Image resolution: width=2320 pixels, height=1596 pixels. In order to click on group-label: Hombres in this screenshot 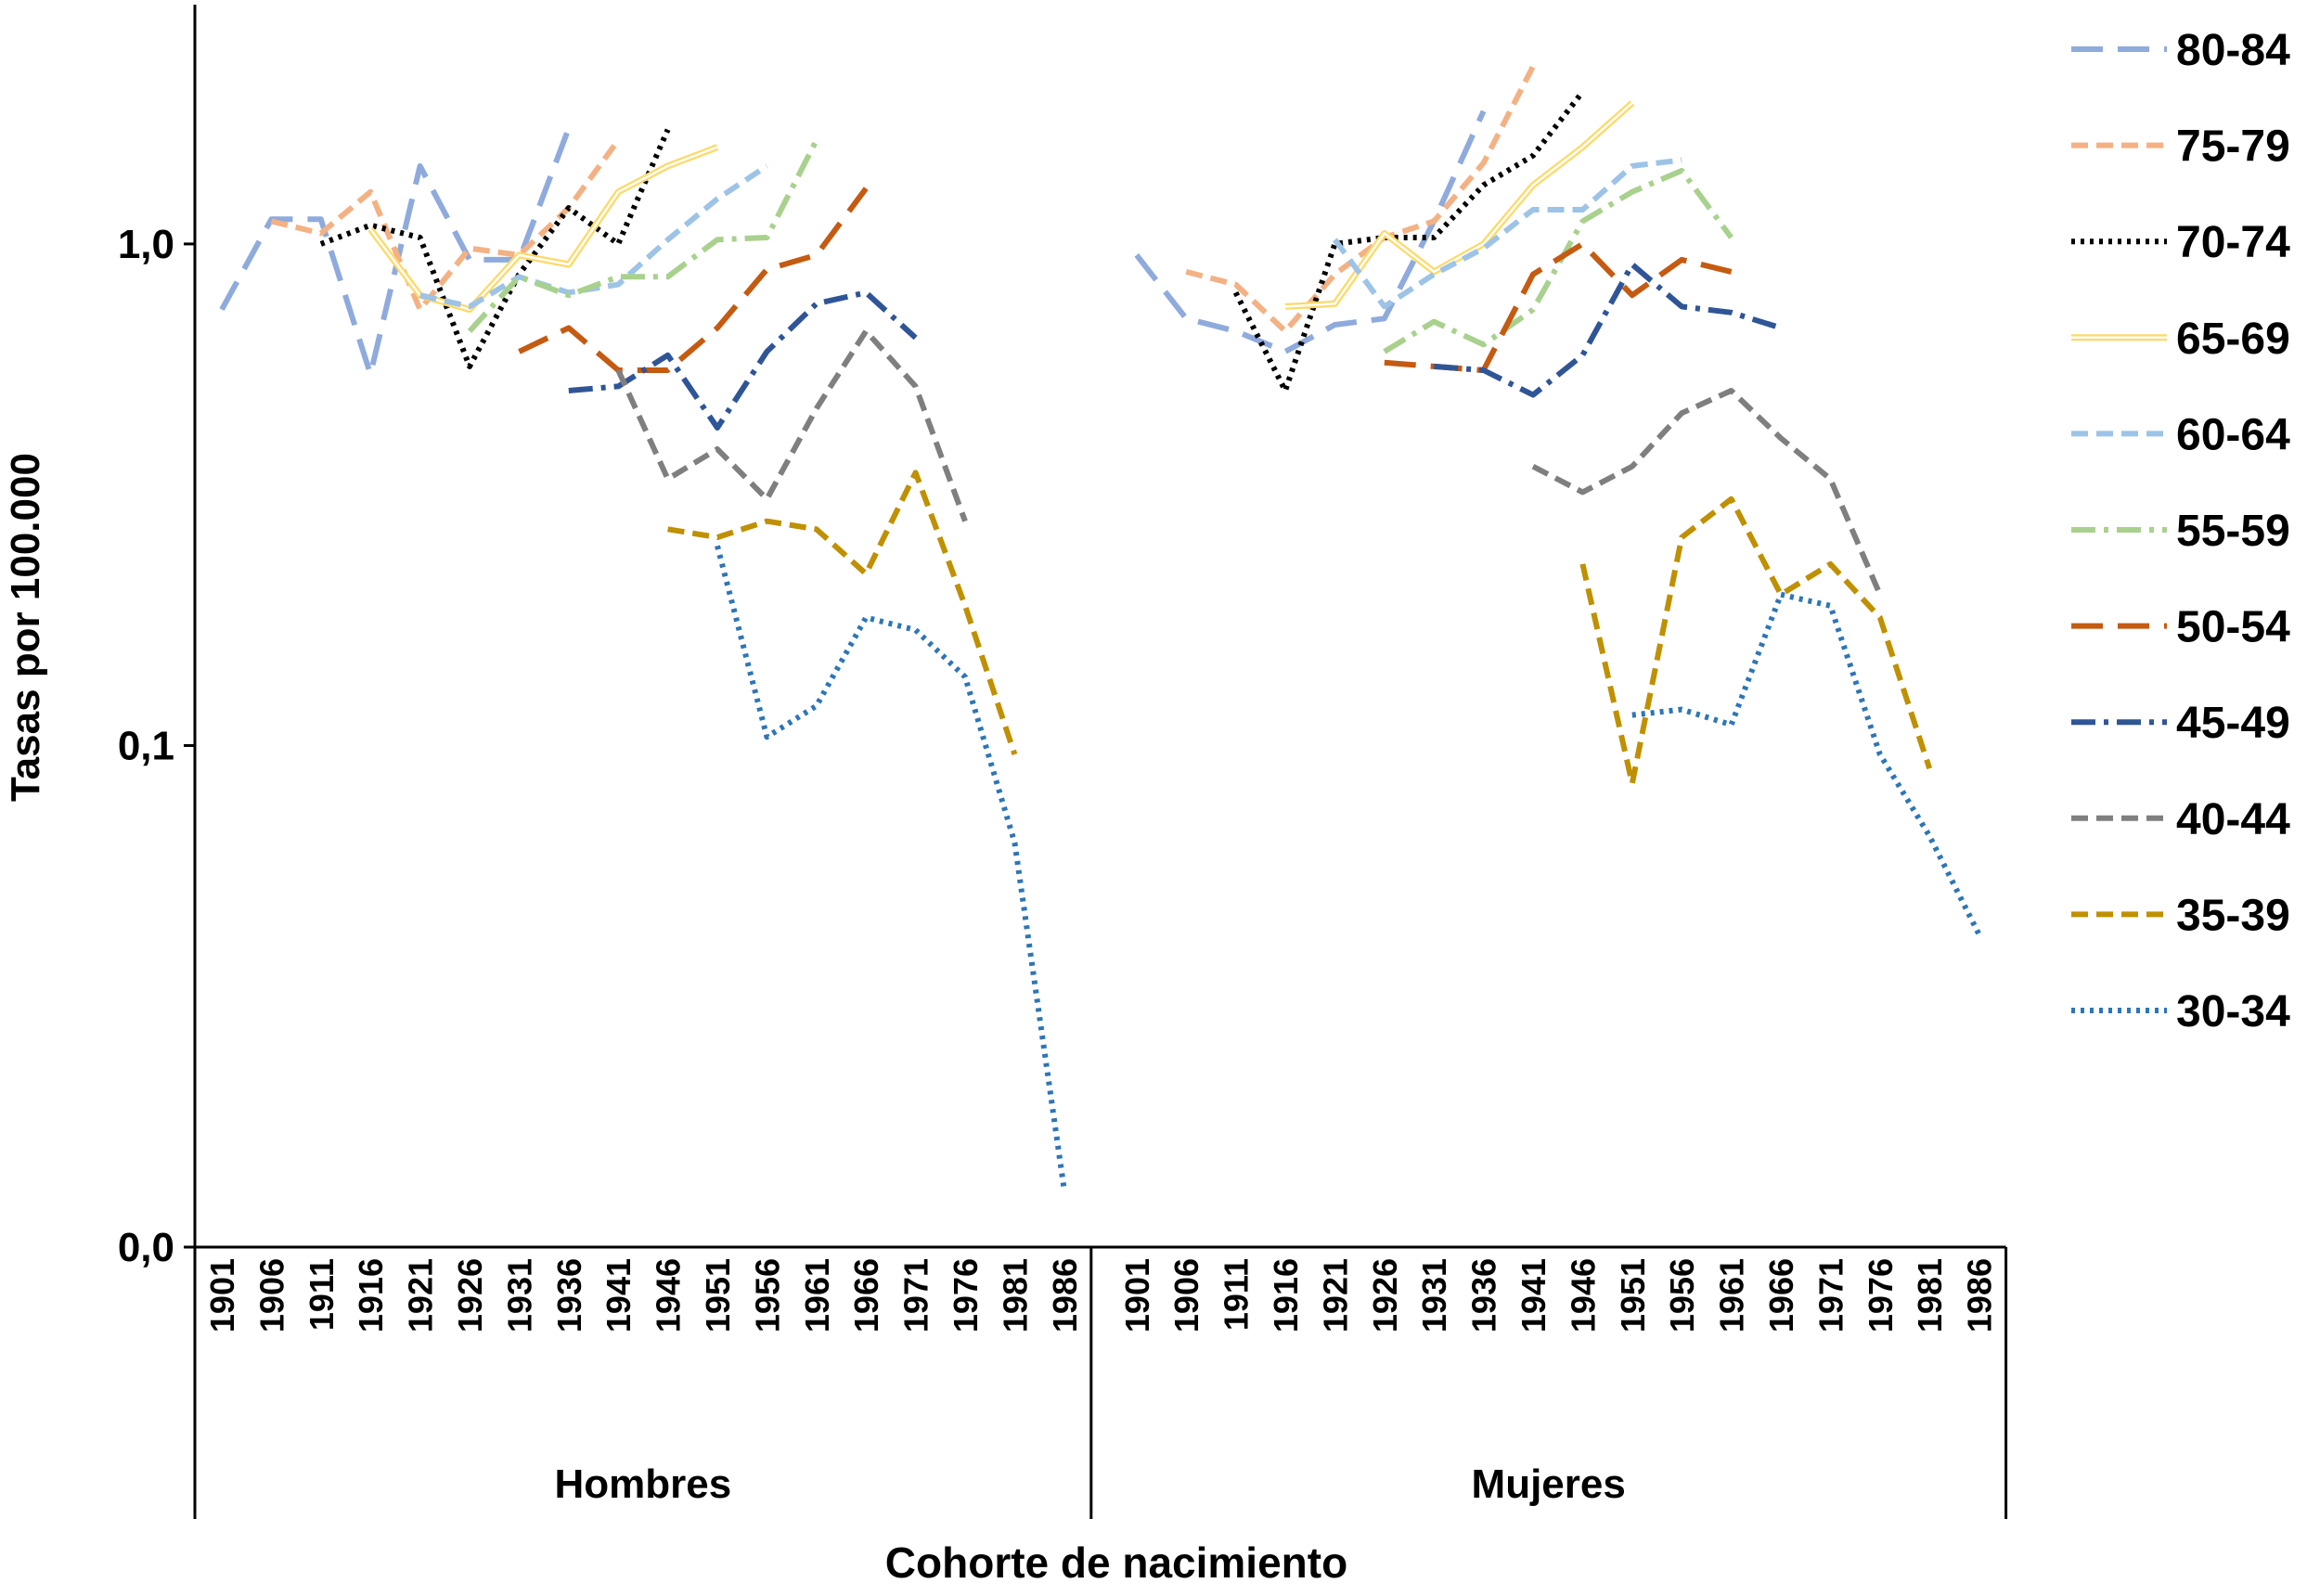, I will do `click(643, 1484)`.